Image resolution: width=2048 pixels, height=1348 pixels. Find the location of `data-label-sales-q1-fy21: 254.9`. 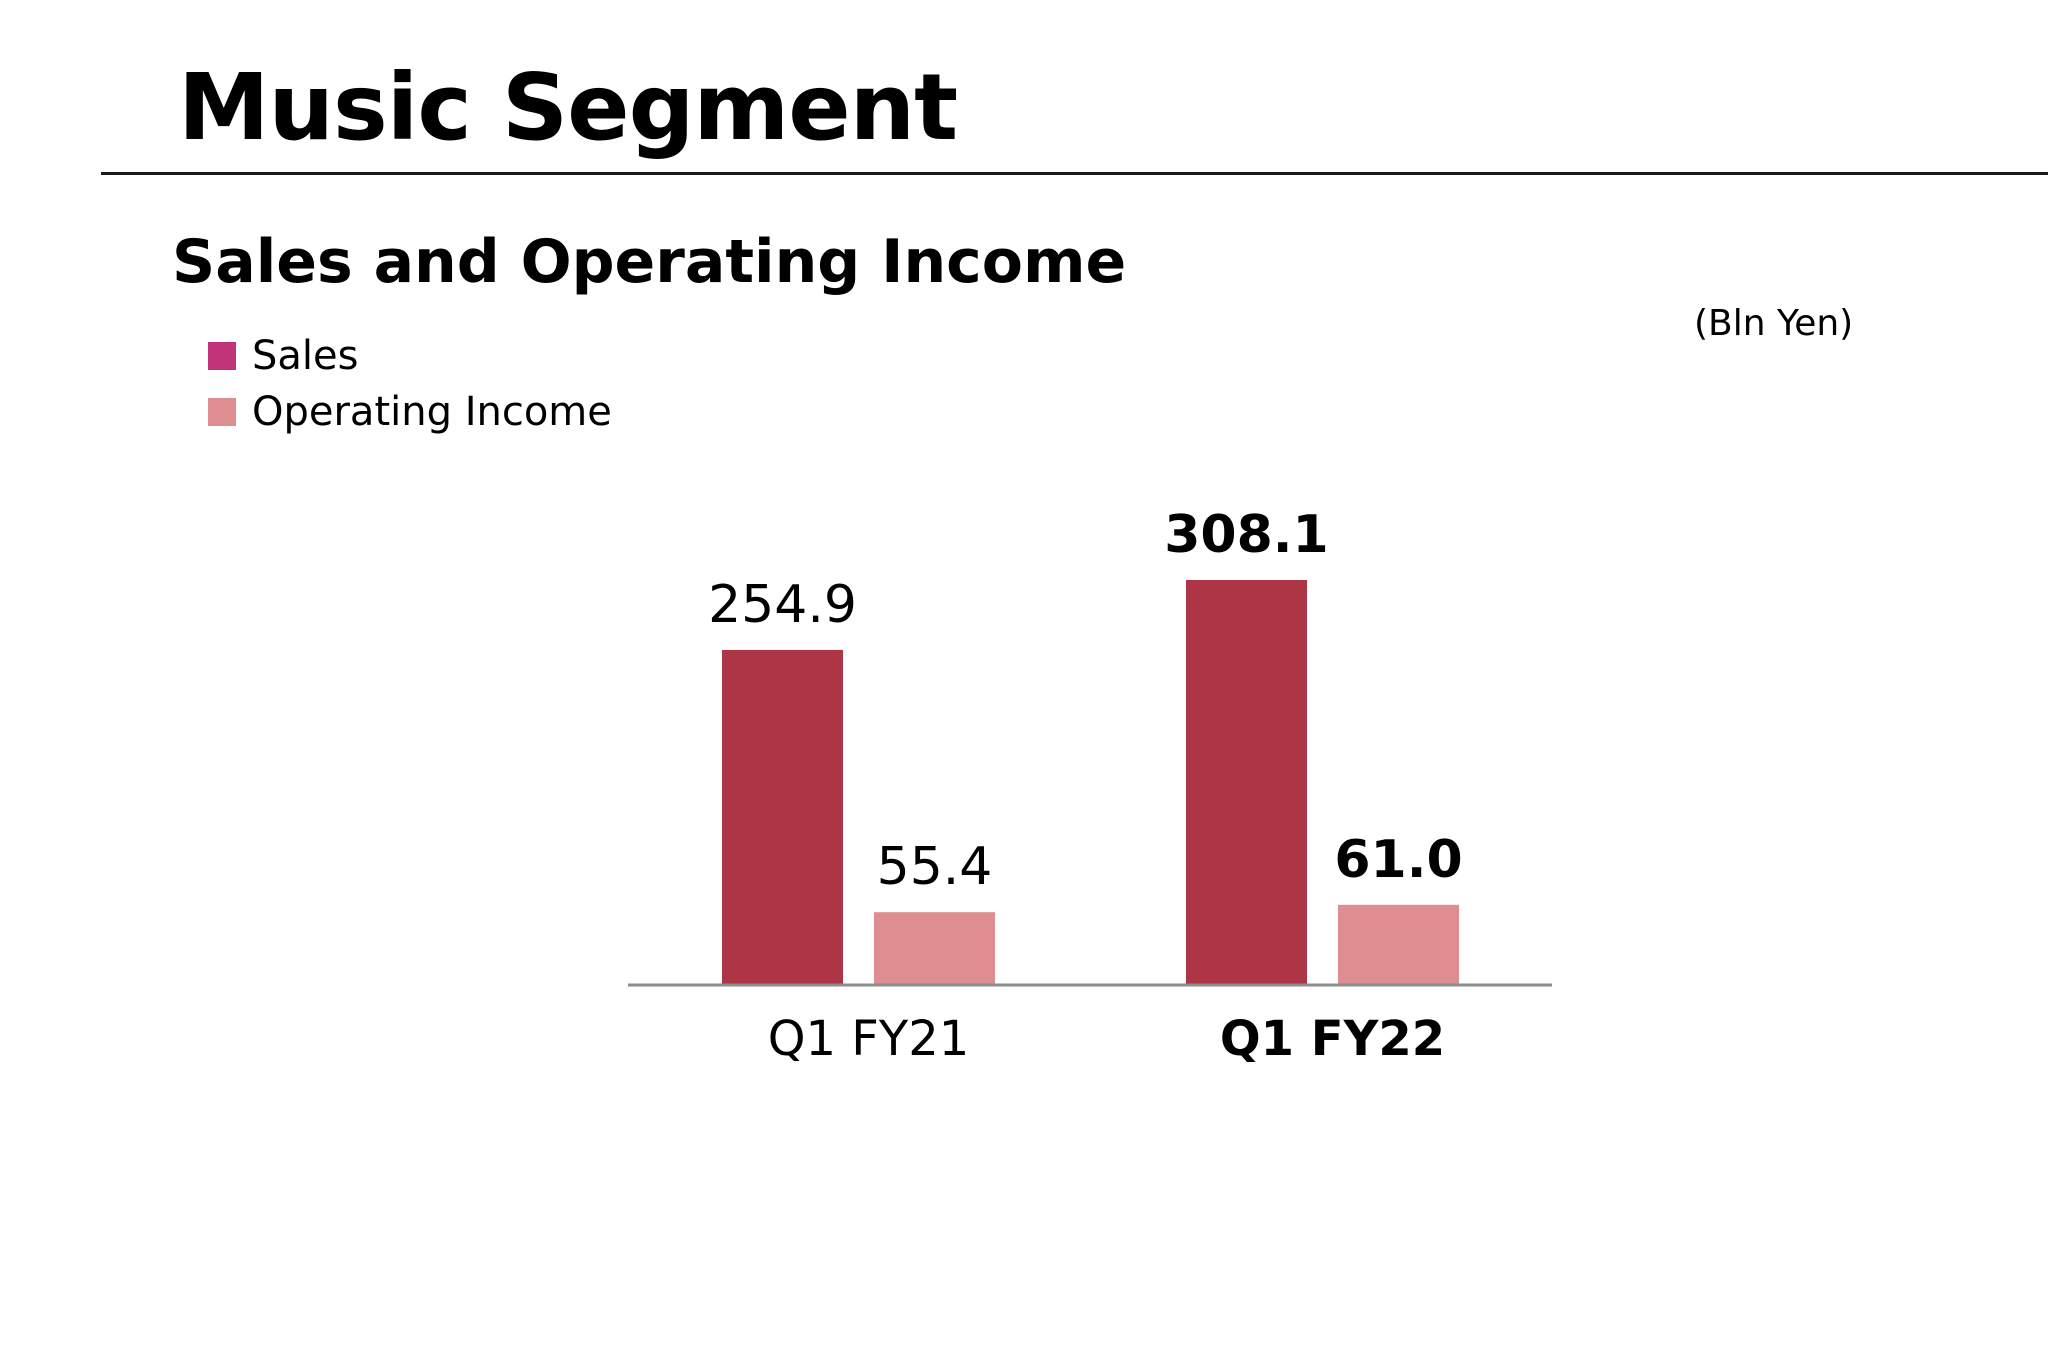

data-label-sales-q1-fy21: 254.9 is located at coordinates (782, 605).